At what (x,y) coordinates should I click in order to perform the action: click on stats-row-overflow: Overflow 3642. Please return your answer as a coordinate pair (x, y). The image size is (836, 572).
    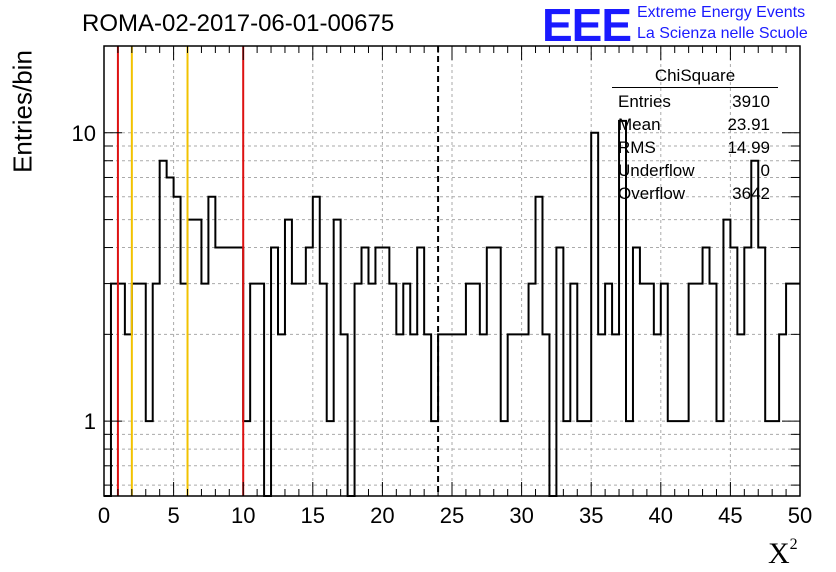
    Looking at the image, I should click on (695, 193).